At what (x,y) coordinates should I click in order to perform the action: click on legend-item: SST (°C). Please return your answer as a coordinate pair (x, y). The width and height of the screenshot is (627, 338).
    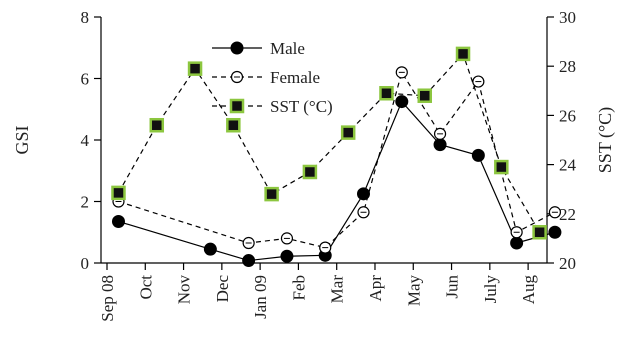
    Looking at the image, I should click on (272, 106).